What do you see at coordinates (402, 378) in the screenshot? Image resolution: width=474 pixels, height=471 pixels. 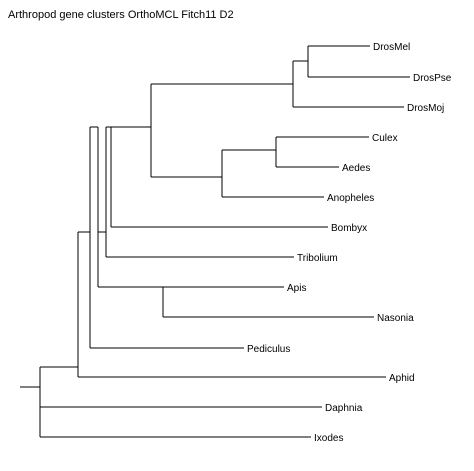 I see `tip-label-aphid: Aphid` at bounding box center [402, 378].